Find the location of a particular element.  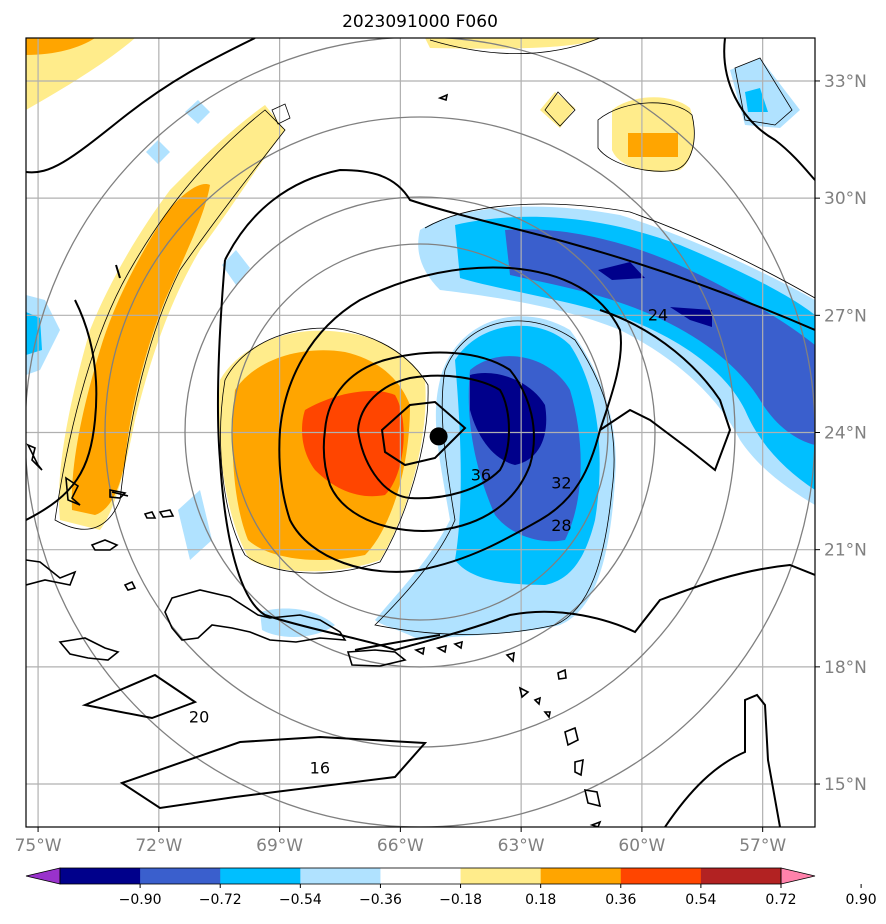

contour-20-box is located at coordinates (139, 696).